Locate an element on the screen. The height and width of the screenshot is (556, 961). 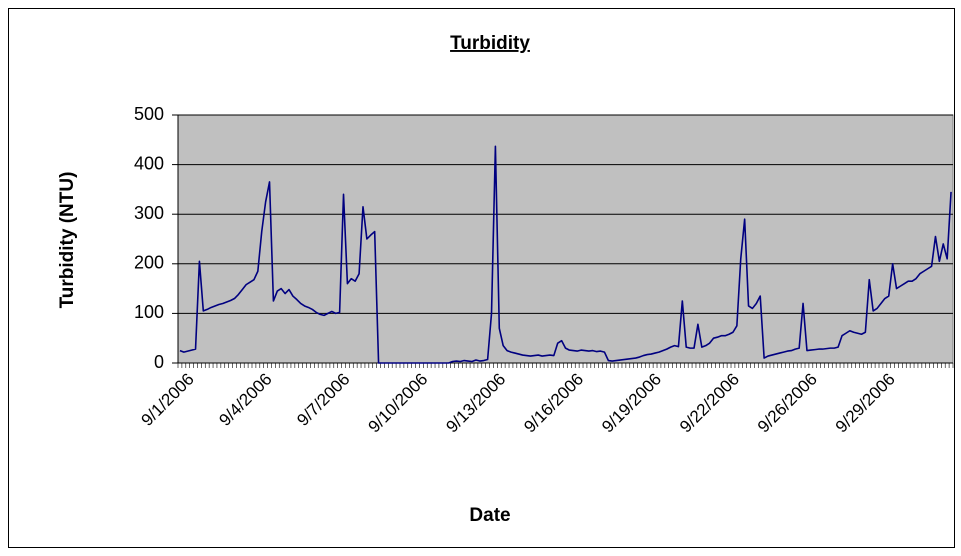
chart-title: Turbidity is located at coordinates (490, 43).